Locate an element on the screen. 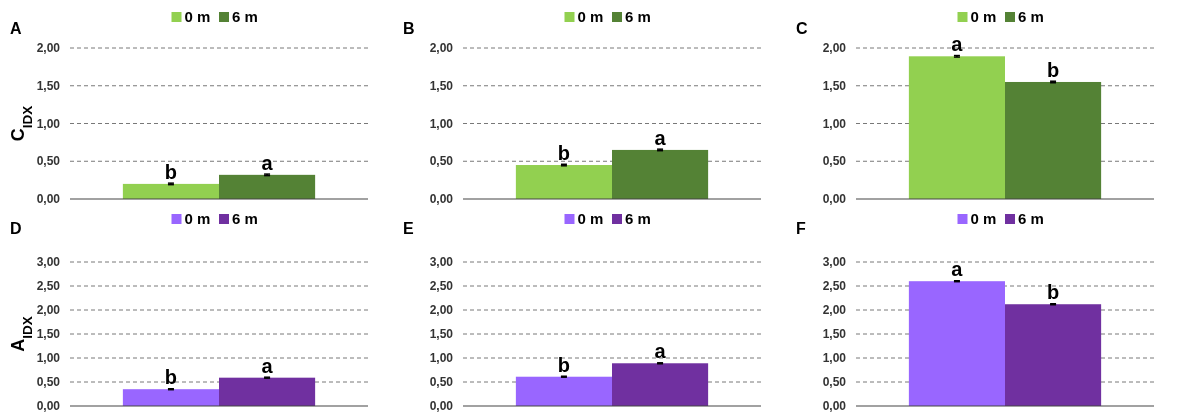 This screenshot has height=414, width=1179. chart-title: D is located at coordinates (16, 228).